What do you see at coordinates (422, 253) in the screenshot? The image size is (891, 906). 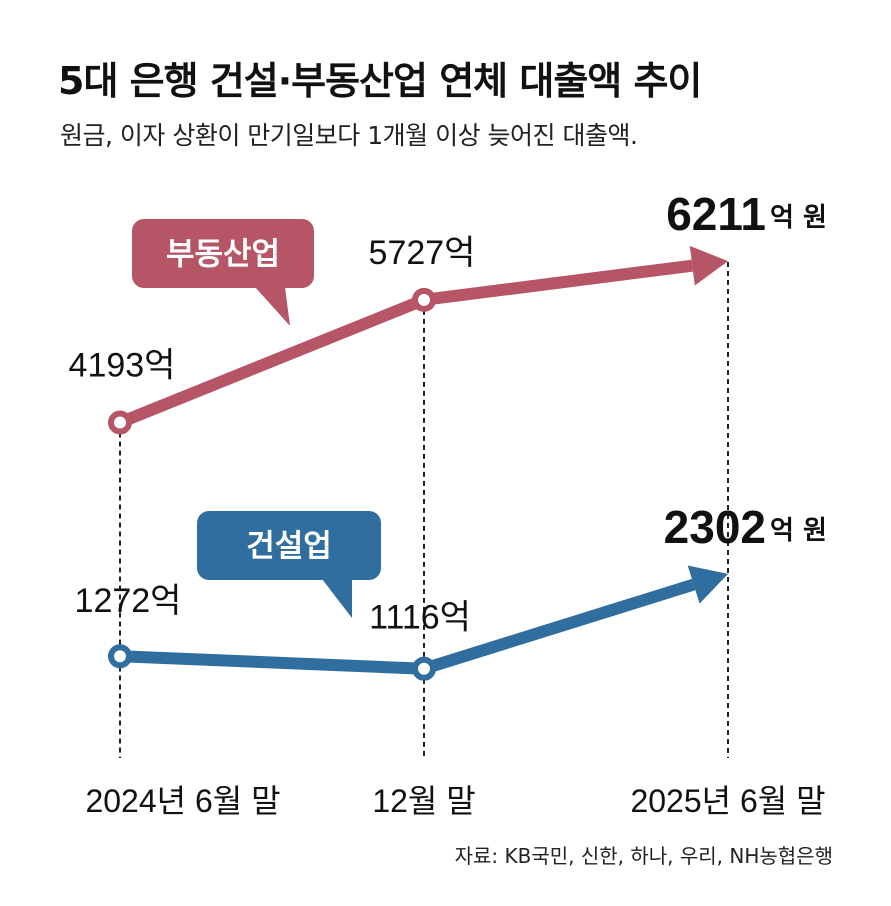 I see `data-label: 5727억` at bounding box center [422, 253].